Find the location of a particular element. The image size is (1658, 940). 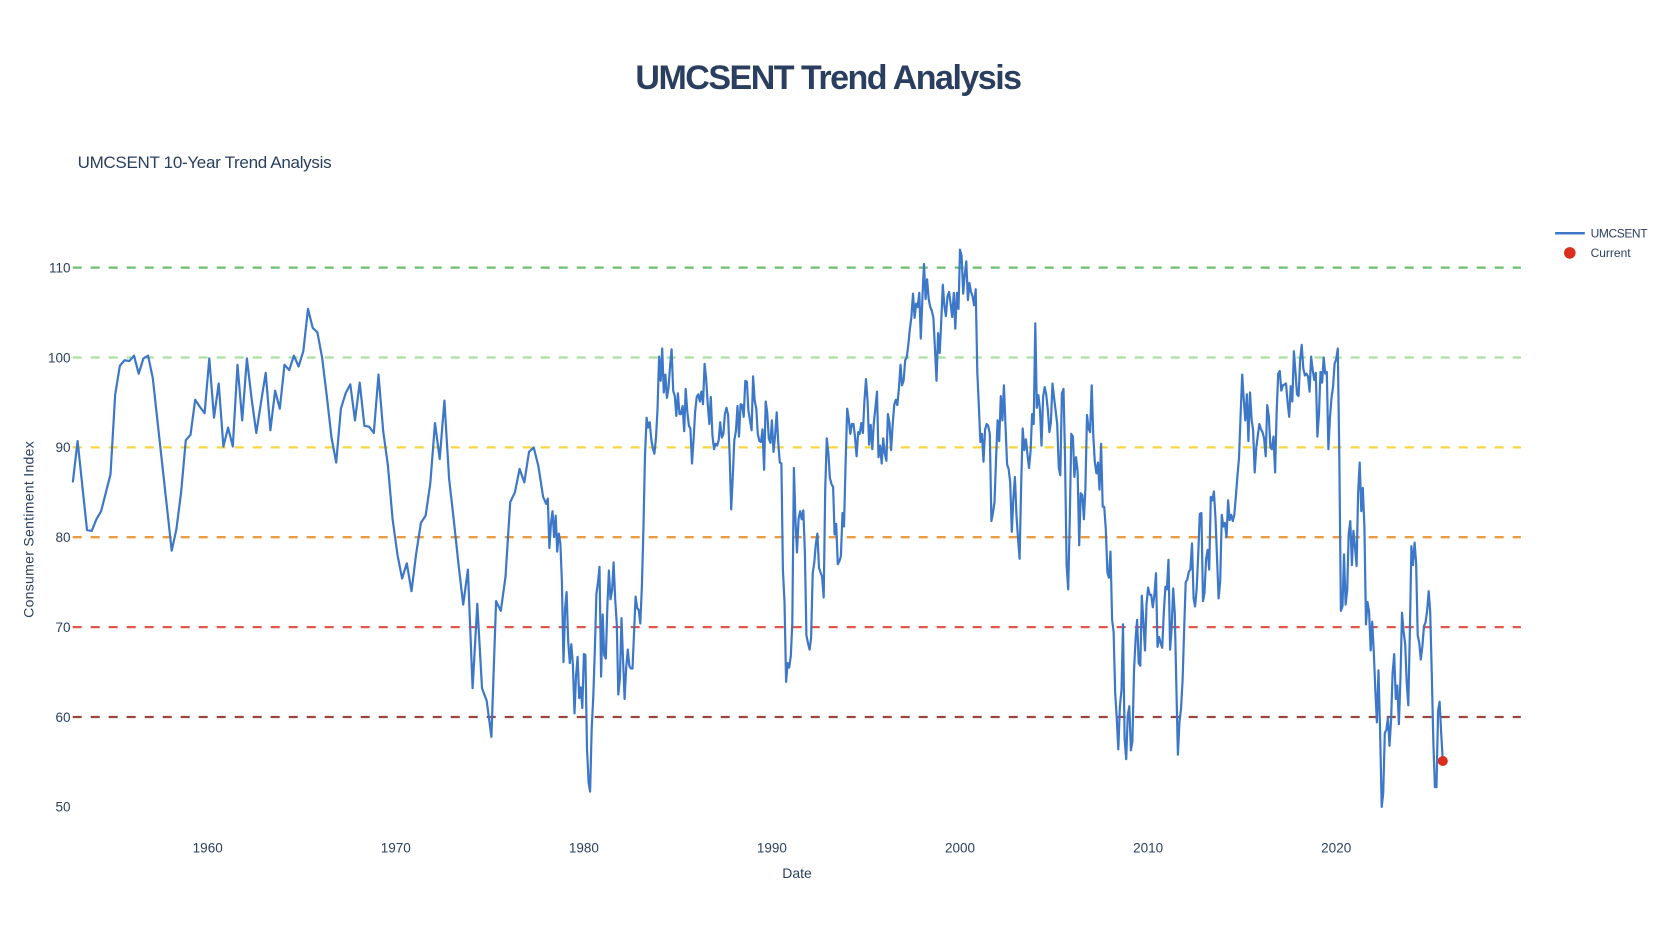

svg-text: Current is located at coordinates (1611, 253).